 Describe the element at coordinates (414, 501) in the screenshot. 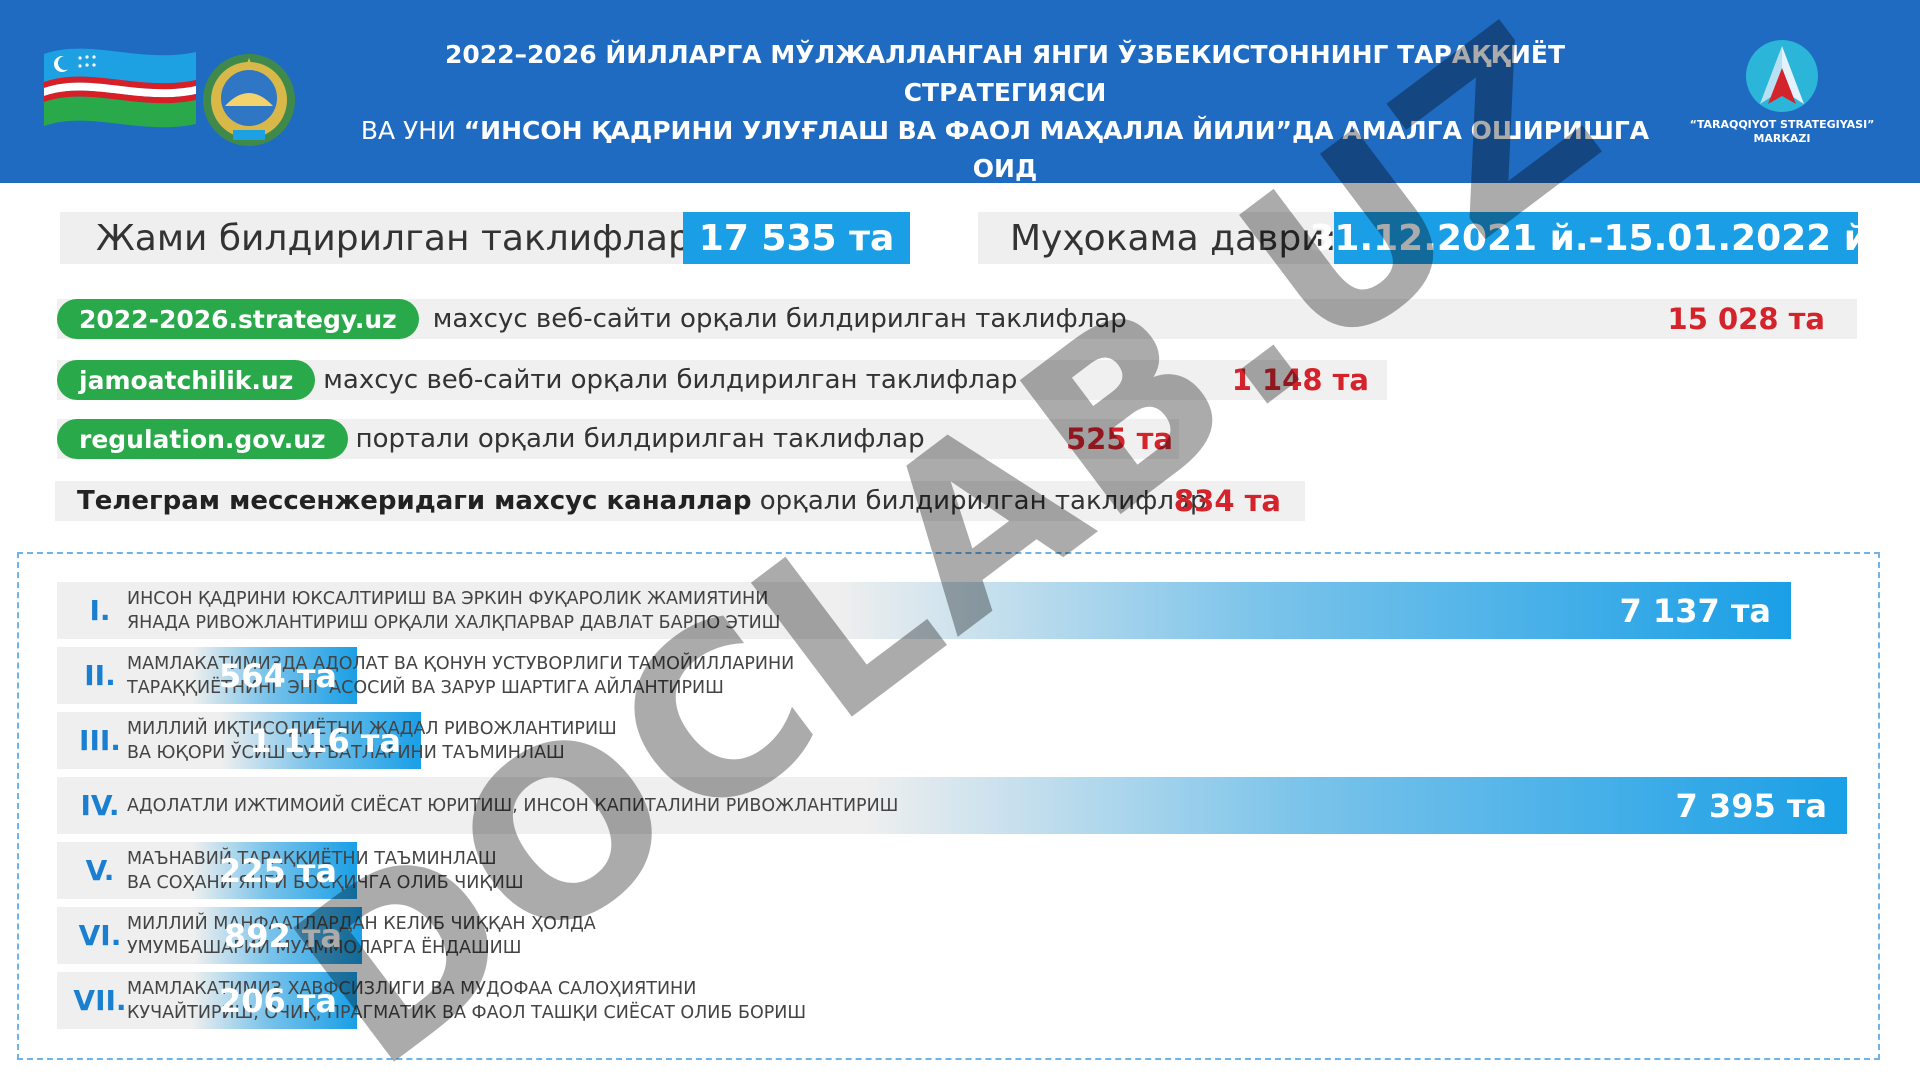

I see `source-text-bold: Телеграм мессенжеридаги махсус каналлар` at that location.